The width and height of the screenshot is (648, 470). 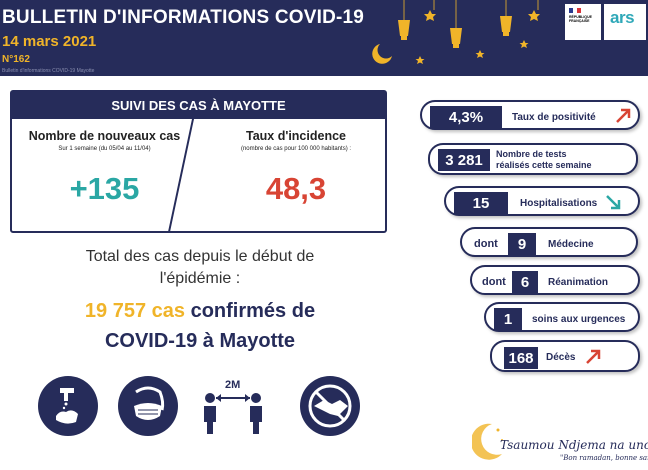 I want to click on deces-indicator: 168 Décès, so click(x=565, y=356).